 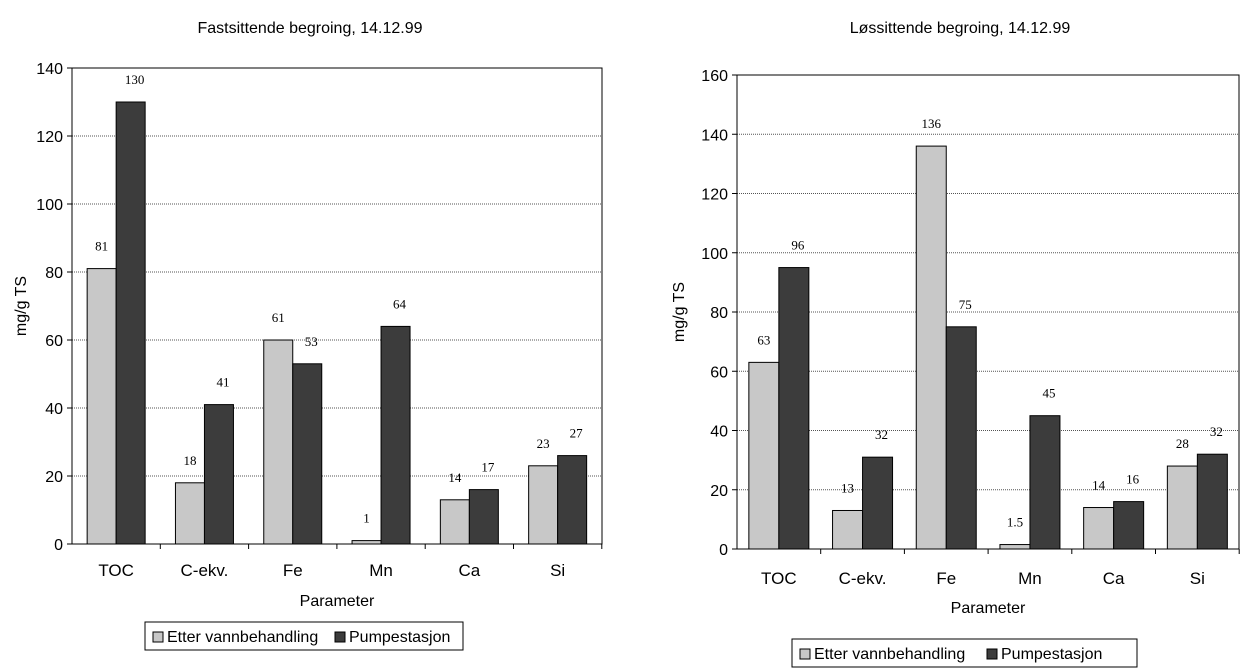 What do you see at coordinates (222, 382) in the screenshot?
I see `data-label: 41` at bounding box center [222, 382].